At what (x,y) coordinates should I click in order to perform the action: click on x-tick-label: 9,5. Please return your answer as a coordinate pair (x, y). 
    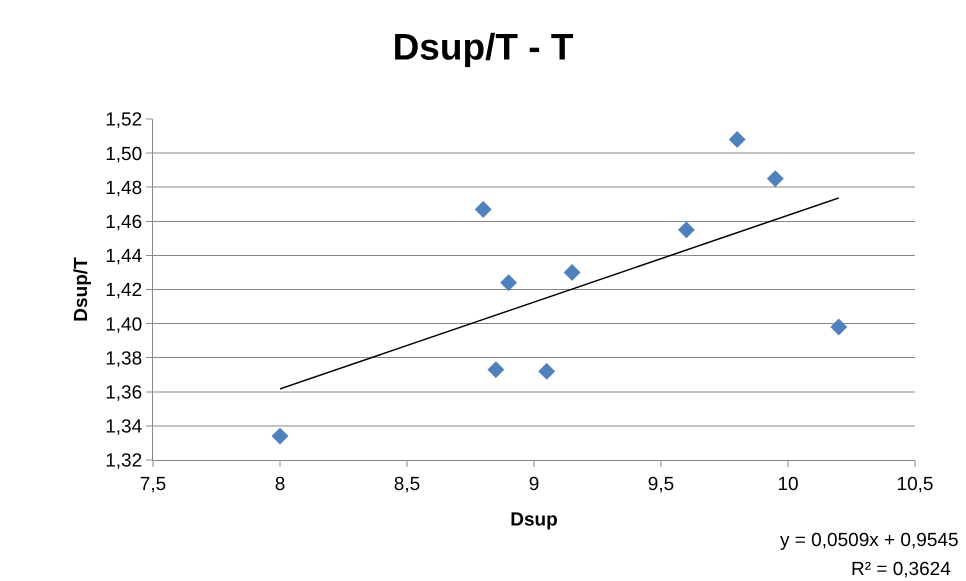
    Looking at the image, I should click on (661, 484).